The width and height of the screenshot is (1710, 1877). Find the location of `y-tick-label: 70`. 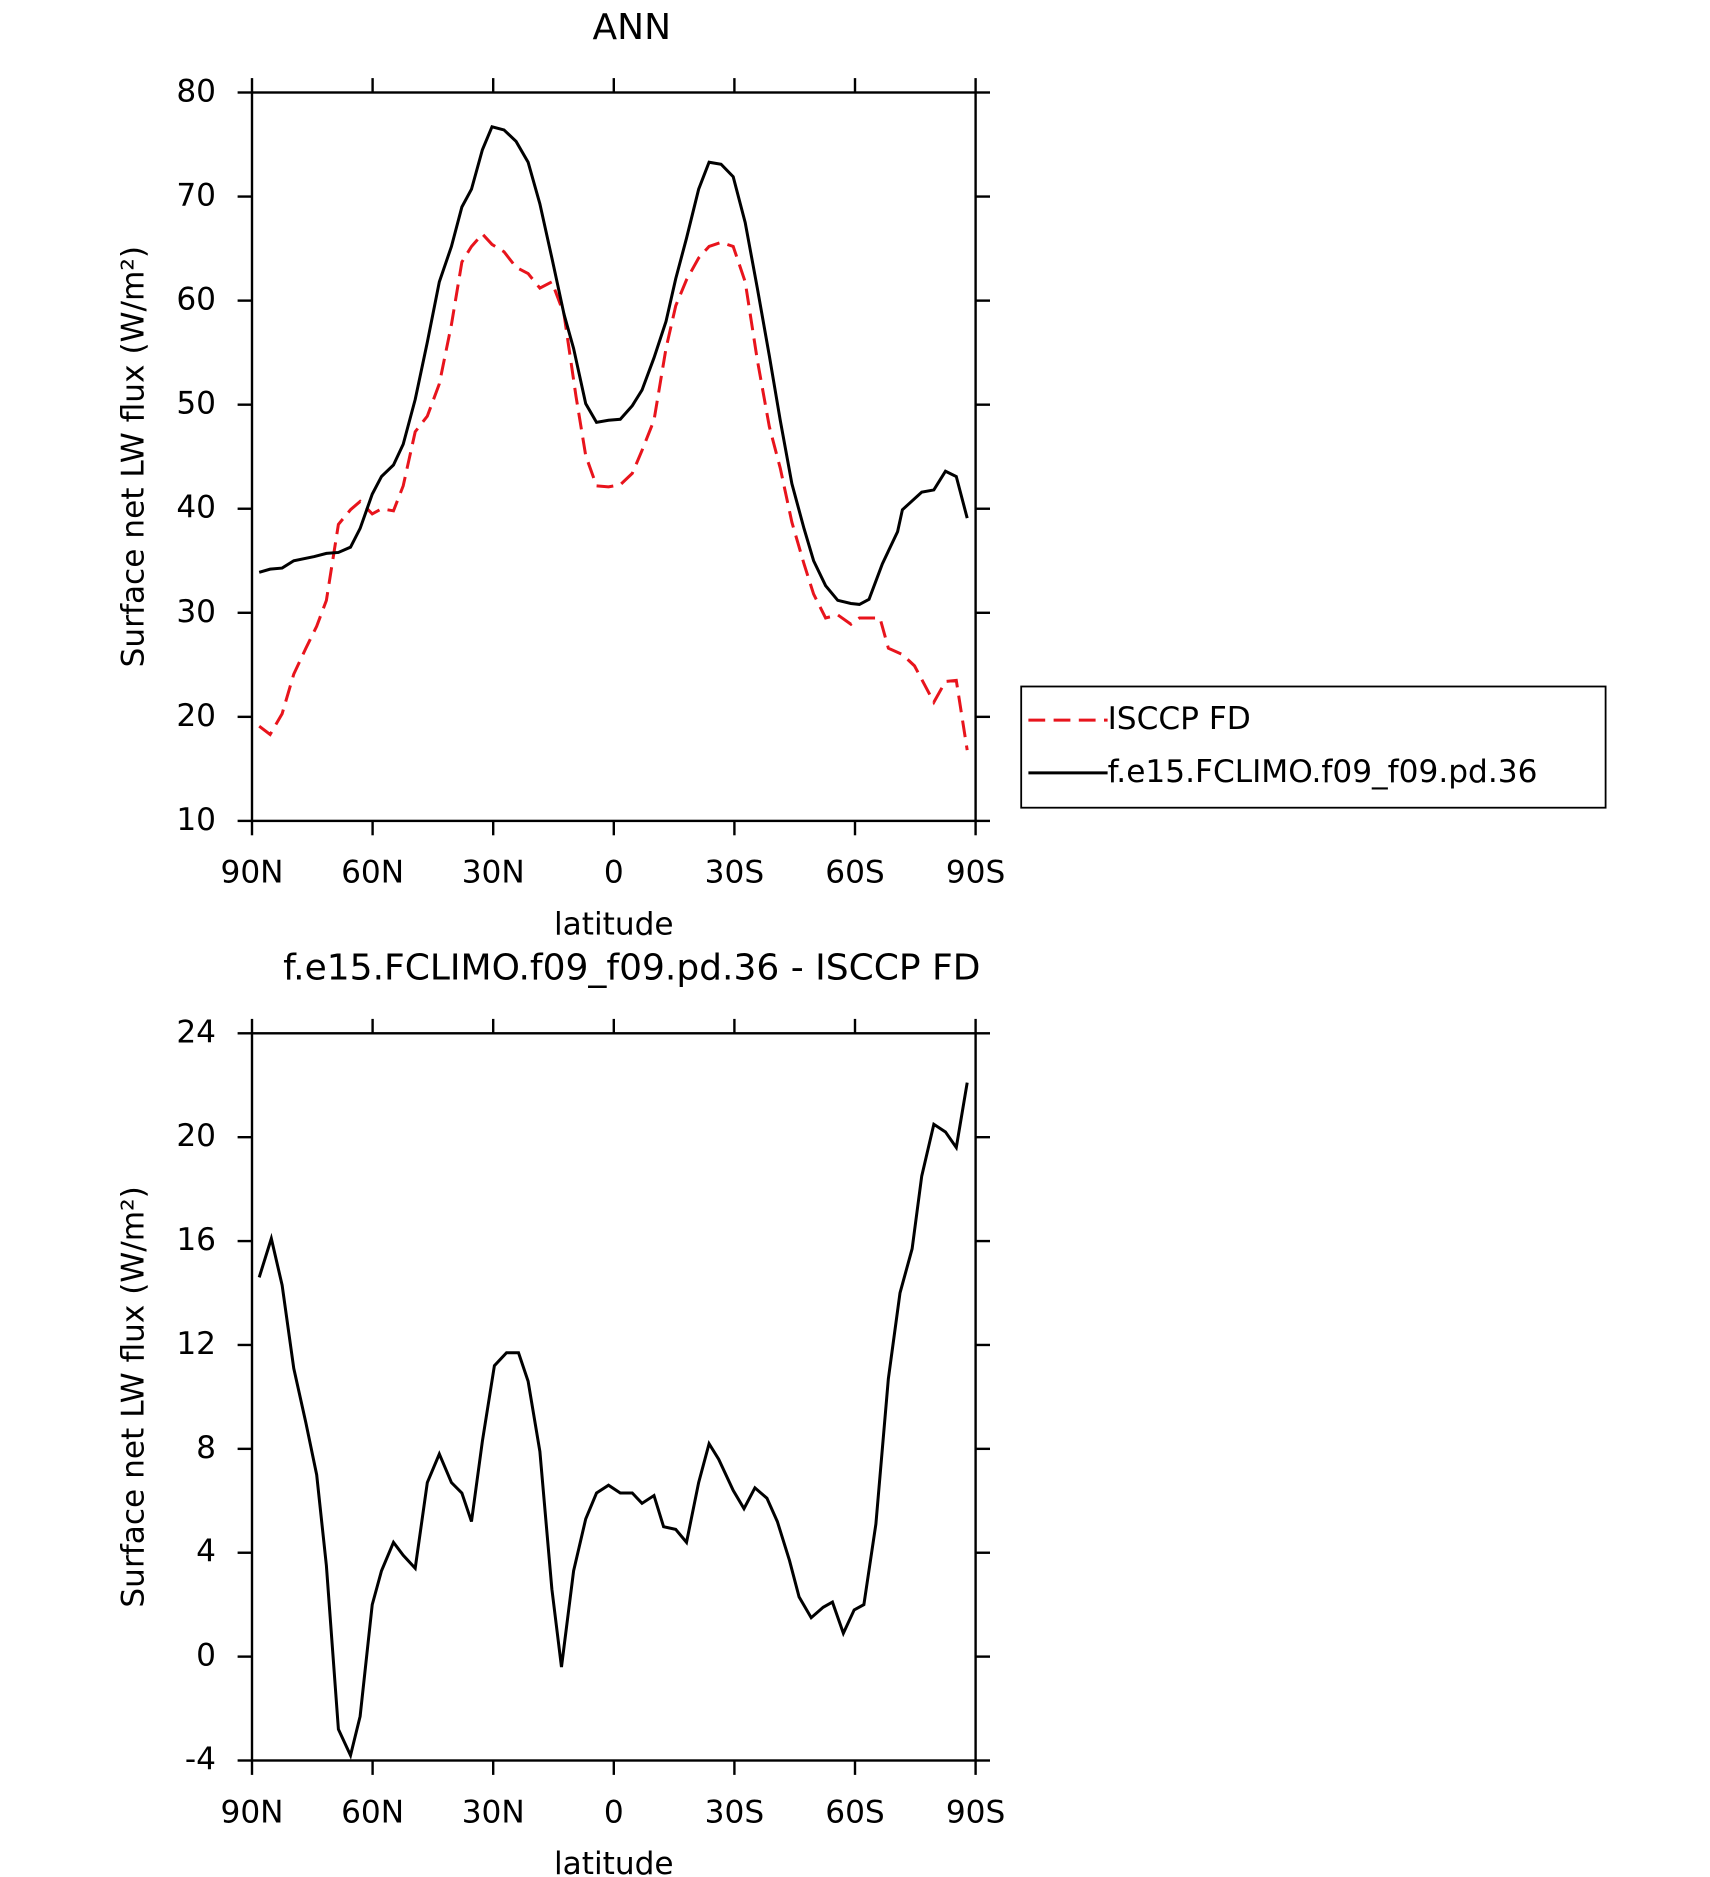

y-tick-label: 70 is located at coordinates (196, 196).